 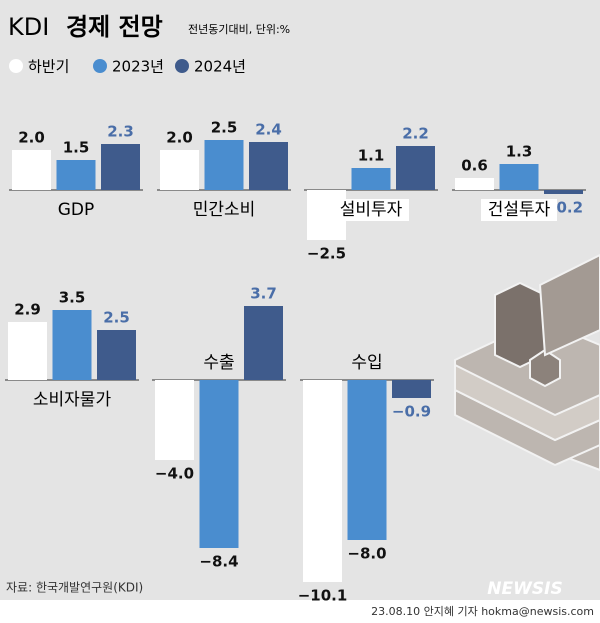 I want to click on brand: KDI, so click(x=28, y=27).